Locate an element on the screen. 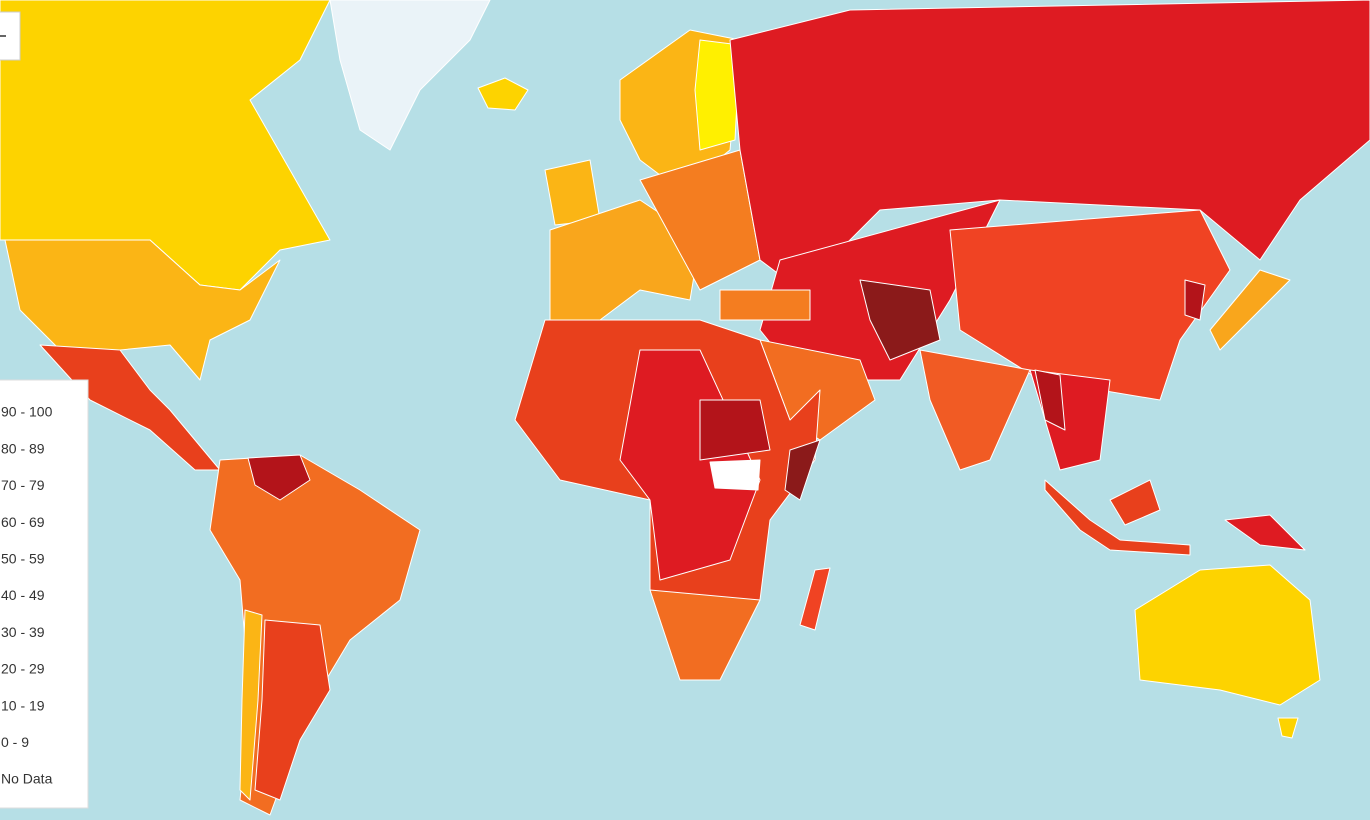 Image resolution: width=1370 pixels, height=820 pixels. indonesia is located at coordinates (1117, 517).